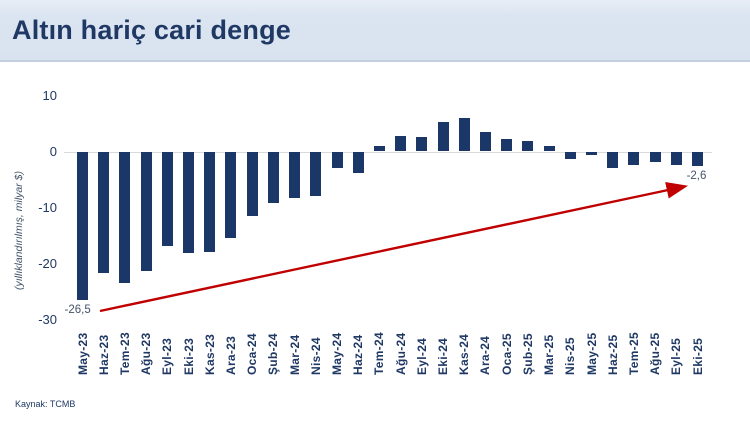  What do you see at coordinates (485, 355) in the screenshot?
I see `x-label-Ara-24: Ara-24` at bounding box center [485, 355].